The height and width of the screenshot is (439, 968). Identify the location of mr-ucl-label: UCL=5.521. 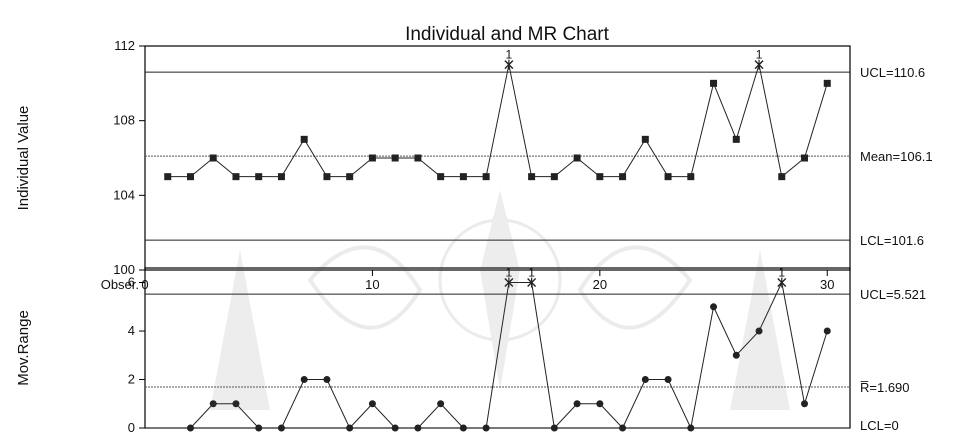
(893, 294).